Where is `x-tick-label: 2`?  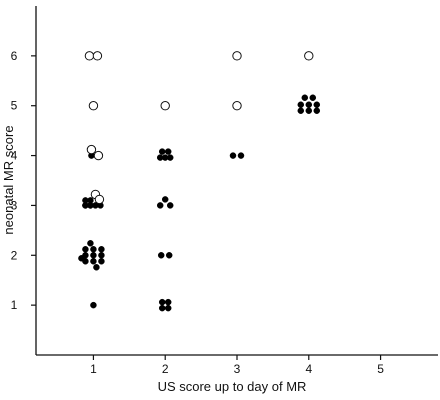 x-tick-label: 2 is located at coordinates (165, 369).